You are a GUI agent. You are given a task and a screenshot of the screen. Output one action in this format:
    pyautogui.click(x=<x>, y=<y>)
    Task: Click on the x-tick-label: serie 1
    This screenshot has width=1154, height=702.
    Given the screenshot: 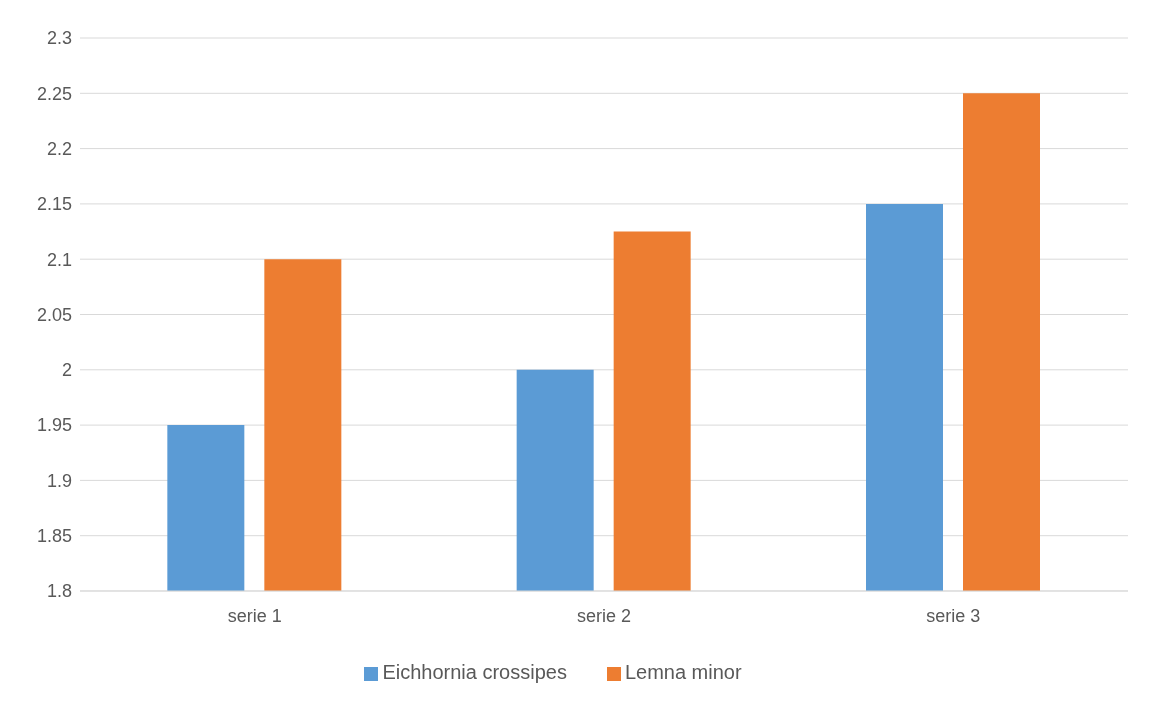 What is the action you would take?
    pyautogui.click(x=254, y=615)
    